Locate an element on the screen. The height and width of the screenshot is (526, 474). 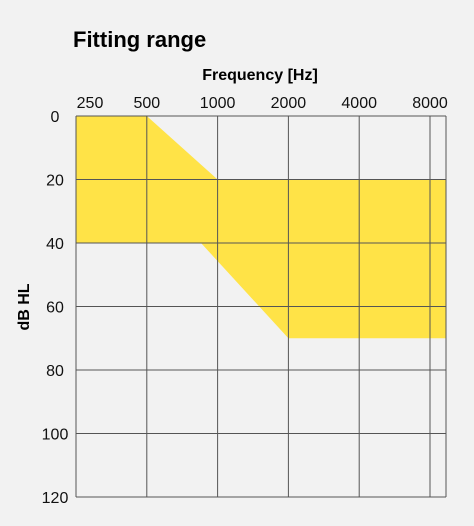
y-tick-labels: 0 20 40 60 80 100 120 is located at coordinates (55, 308).